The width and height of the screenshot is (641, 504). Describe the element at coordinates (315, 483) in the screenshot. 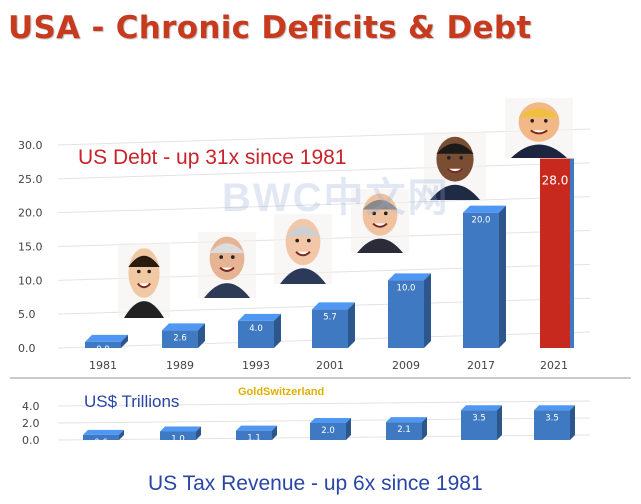

I see `revenue-chart-title: US Tax Revenue - up 6x since 1981` at that location.